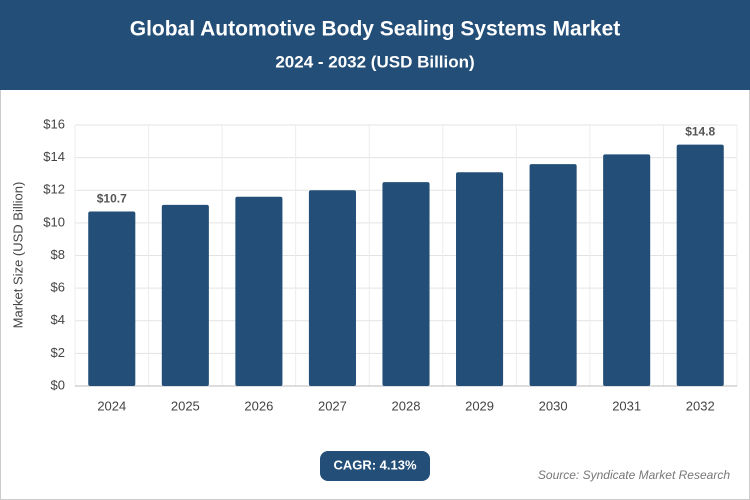  Describe the element at coordinates (634, 475) in the screenshot. I see `source: Source: Syndicate Market Research` at that location.